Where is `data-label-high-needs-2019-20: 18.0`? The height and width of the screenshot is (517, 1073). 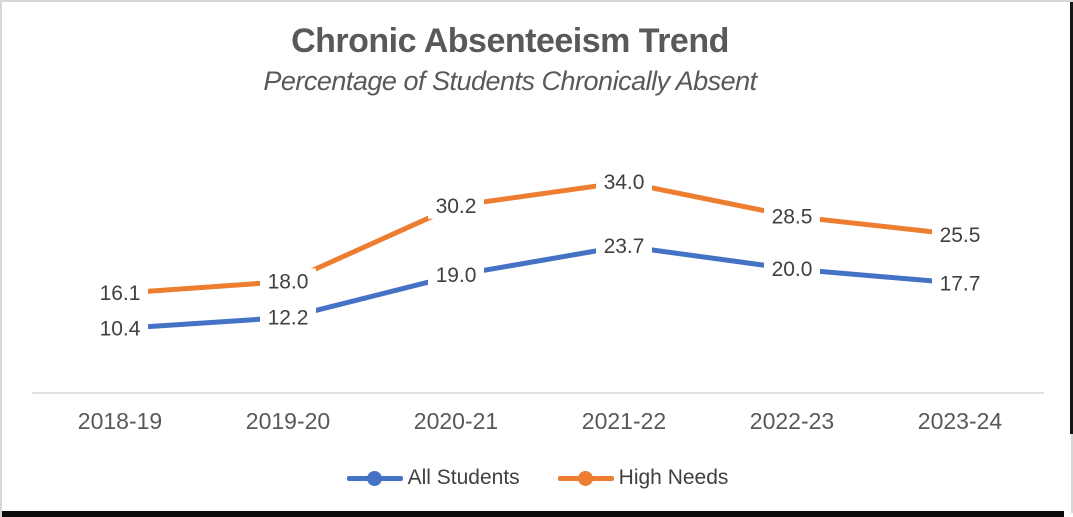
data-label-high-needs-2019-20: 18.0 is located at coordinates (288, 281).